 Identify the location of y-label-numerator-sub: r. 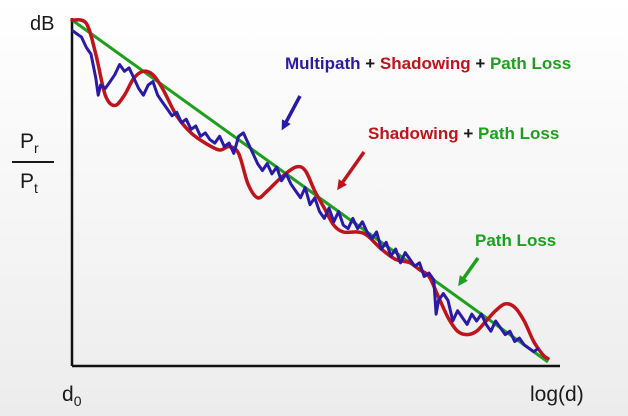
(36, 148).